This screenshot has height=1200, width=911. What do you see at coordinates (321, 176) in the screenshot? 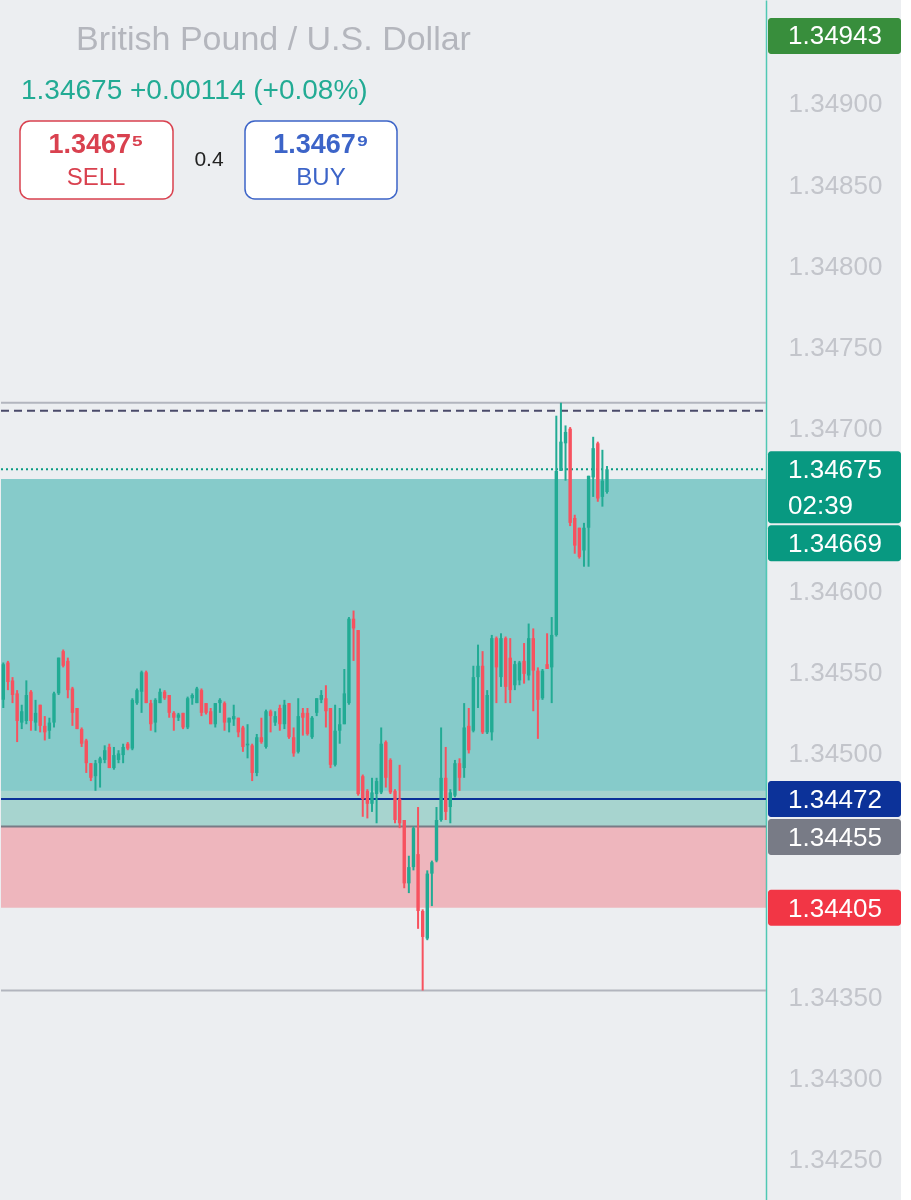
I see `annotation: BUY` at bounding box center [321, 176].